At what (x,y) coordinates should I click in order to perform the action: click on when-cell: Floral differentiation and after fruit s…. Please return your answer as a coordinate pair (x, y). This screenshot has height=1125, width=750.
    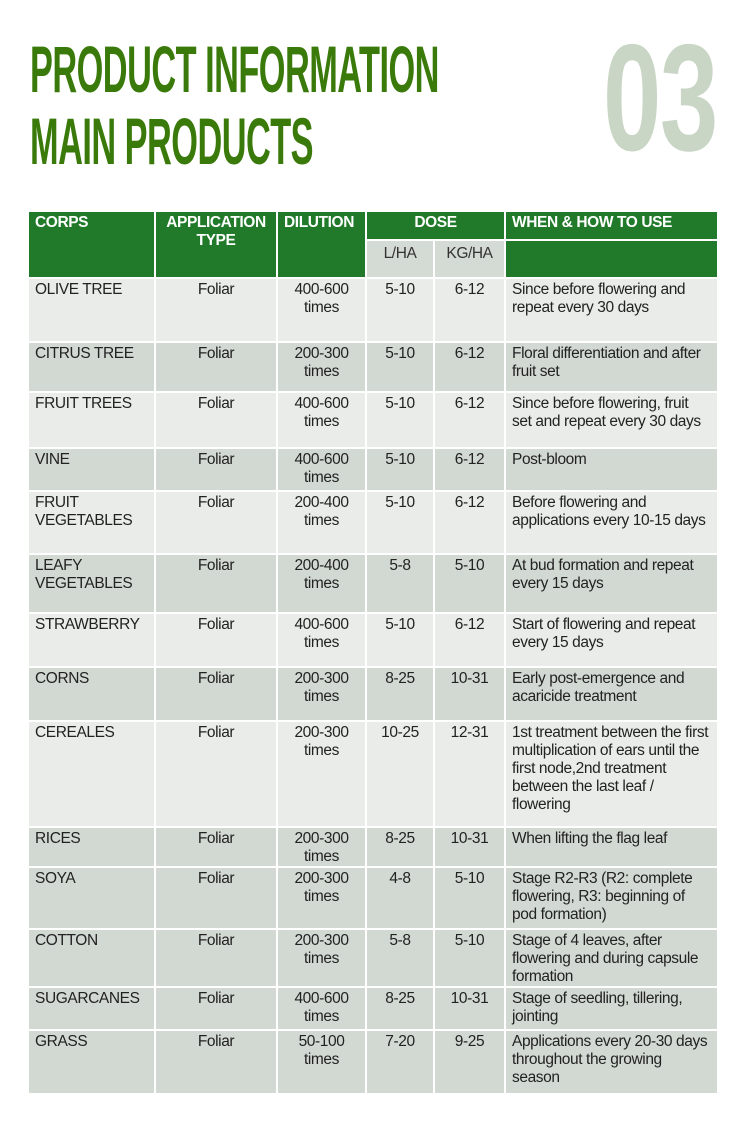
    Looking at the image, I should click on (611, 367).